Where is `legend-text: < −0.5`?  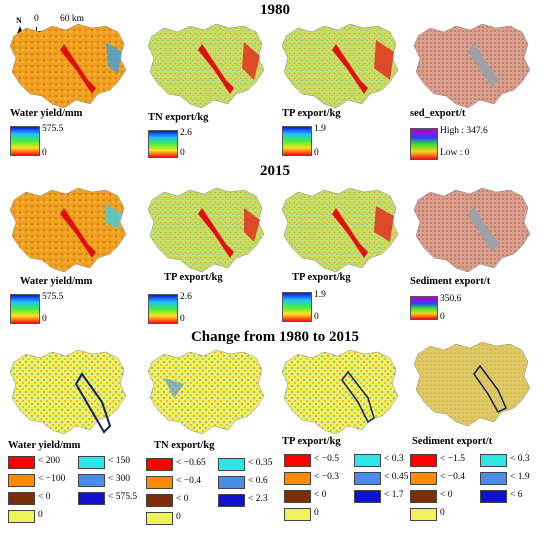 legend-text: < −0.5 is located at coordinates (326, 459).